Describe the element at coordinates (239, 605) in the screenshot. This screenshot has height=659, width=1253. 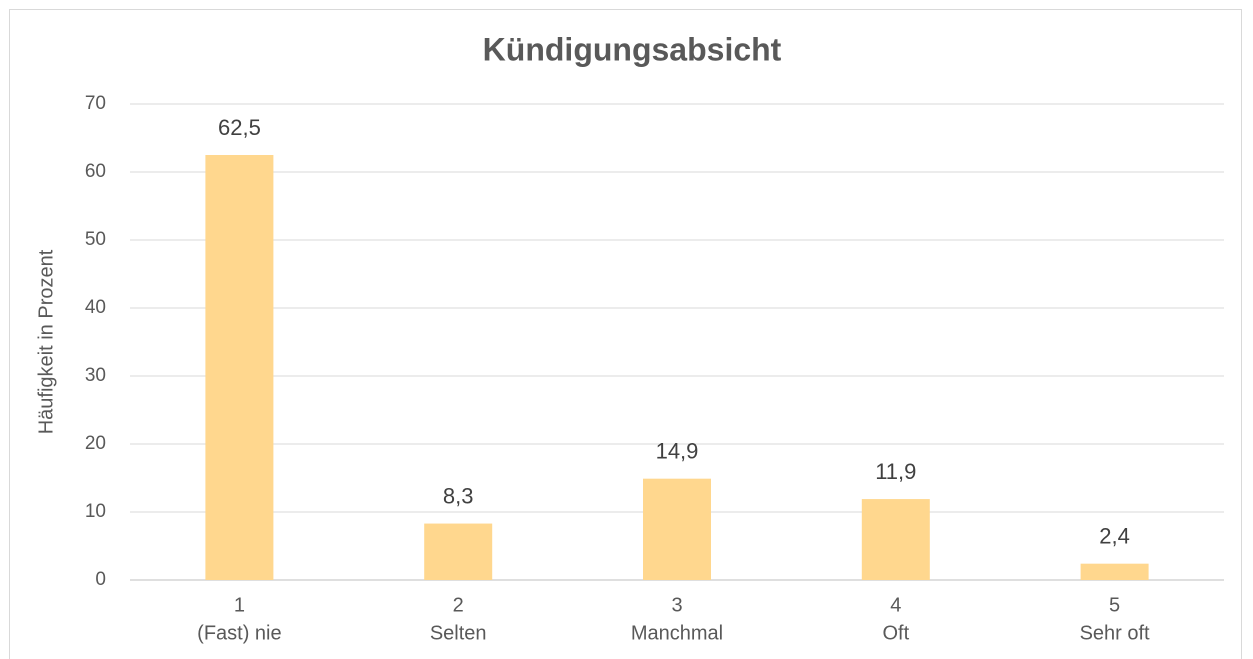
I see `x-tick-label: 1` at that location.